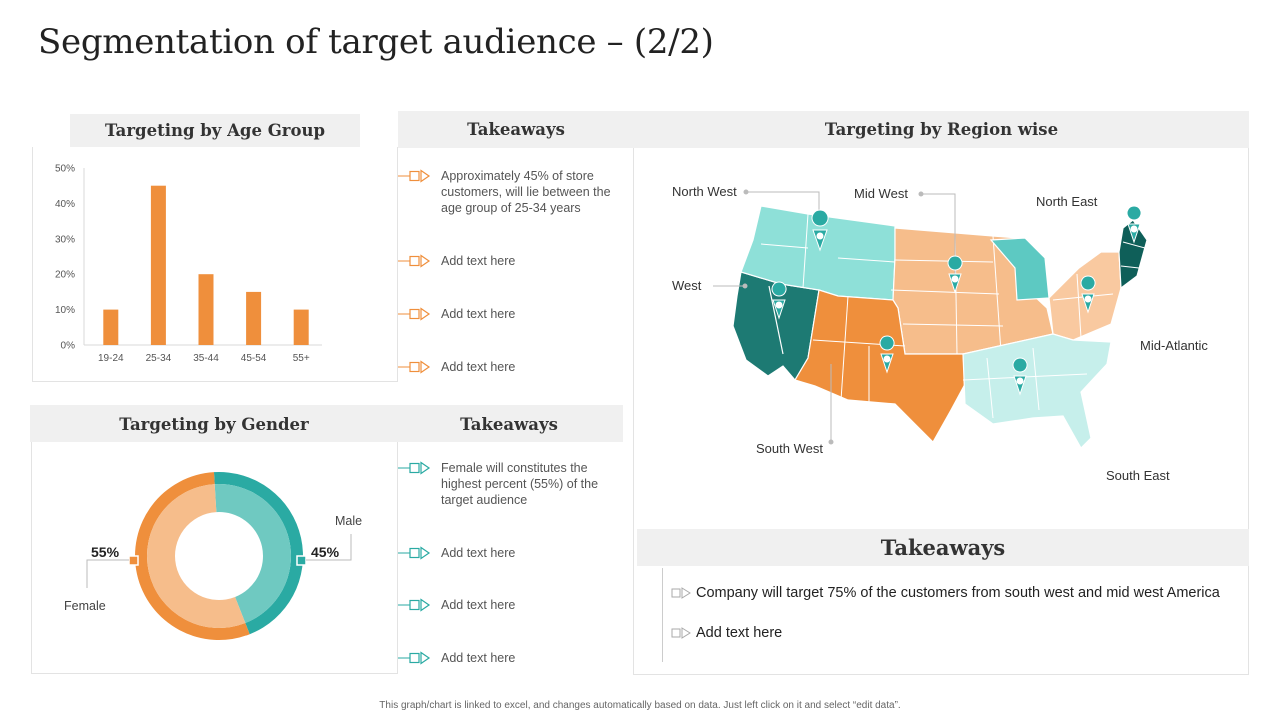 The image size is (1280, 720). Describe the element at coordinates (85, 606) in the screenshot. I see `female-category-label: Female` at that location.